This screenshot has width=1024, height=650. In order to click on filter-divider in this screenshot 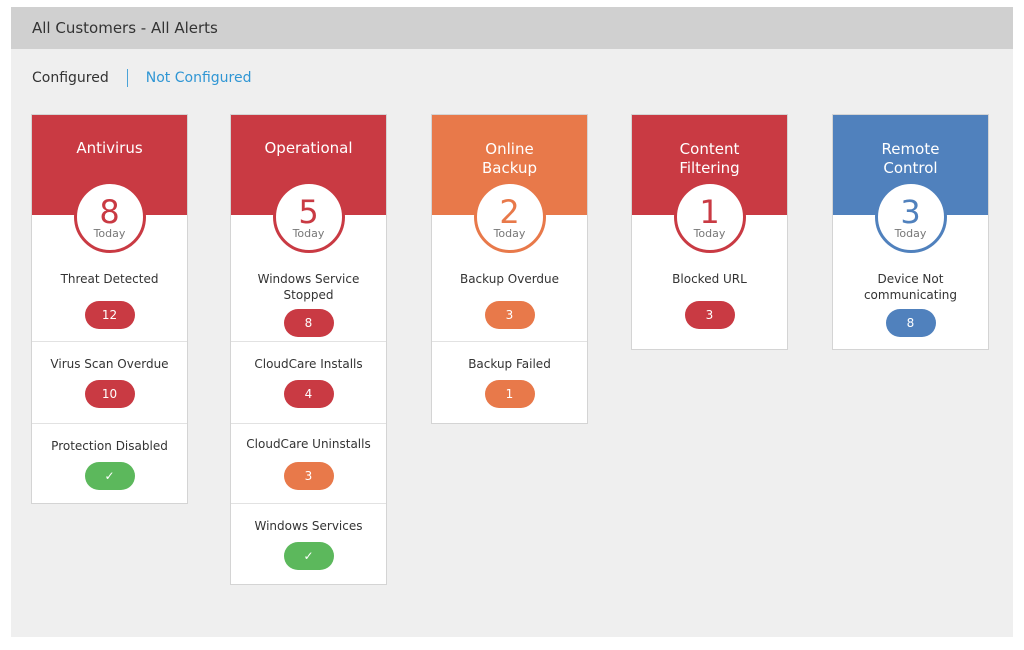, I will do `click(127, 78)`.